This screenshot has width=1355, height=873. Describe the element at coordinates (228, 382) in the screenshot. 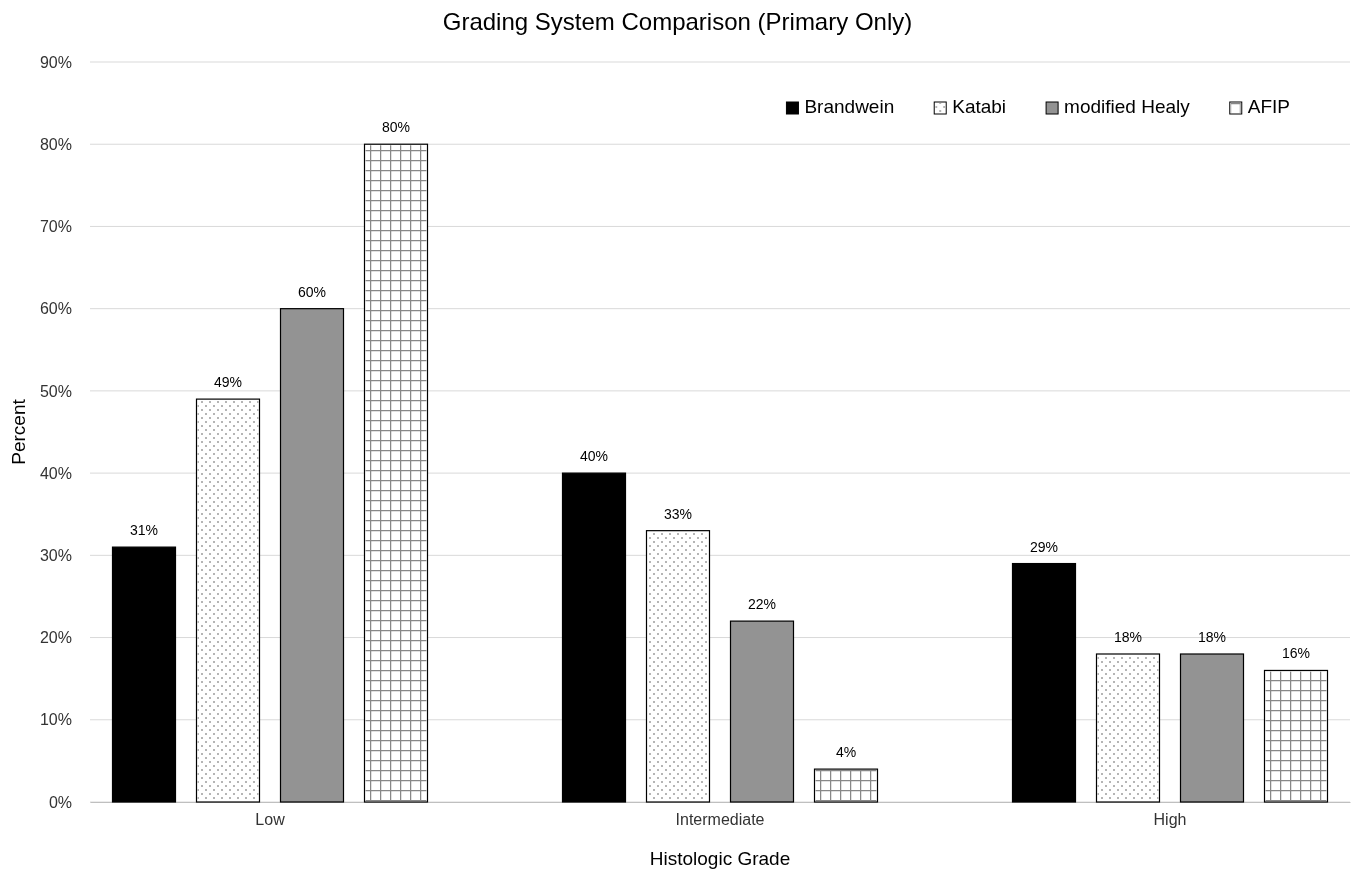

I see `data-label: 49%` at that location.